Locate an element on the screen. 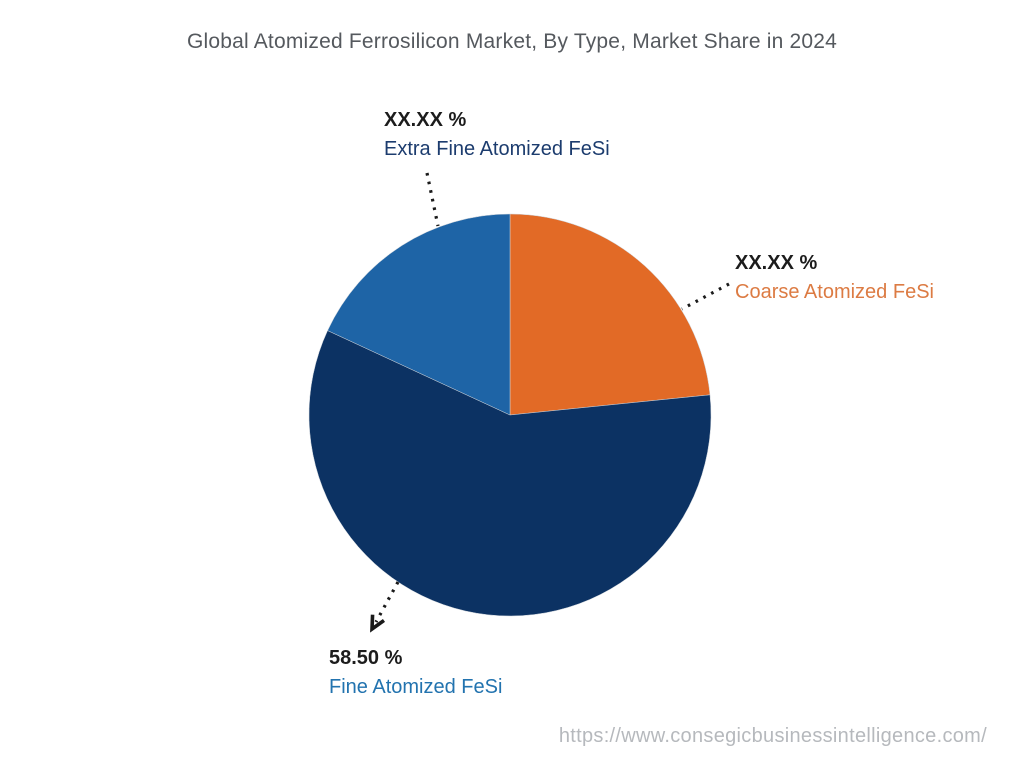  annotation-extra-fine-label: Extra Fine Atomized FeSi is located at coordinates (497, 149).